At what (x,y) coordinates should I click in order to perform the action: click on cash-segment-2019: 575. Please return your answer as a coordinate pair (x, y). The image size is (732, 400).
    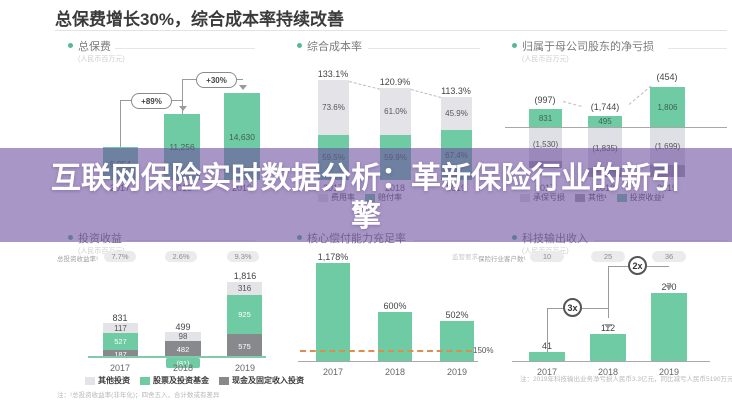
    Looking at the image, I should click on (244, 346).